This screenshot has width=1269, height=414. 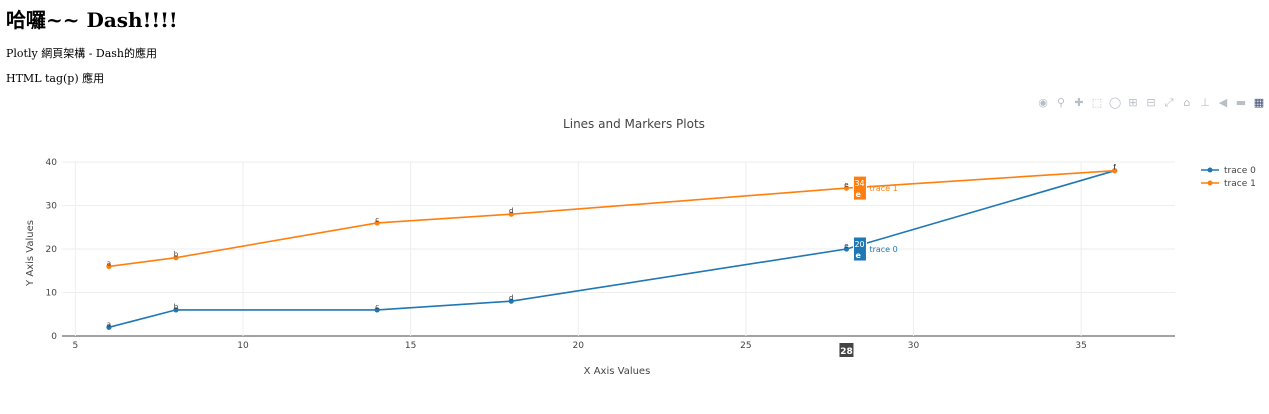 I want to click on x-tick-label: 5, so click(x=76, y=346).